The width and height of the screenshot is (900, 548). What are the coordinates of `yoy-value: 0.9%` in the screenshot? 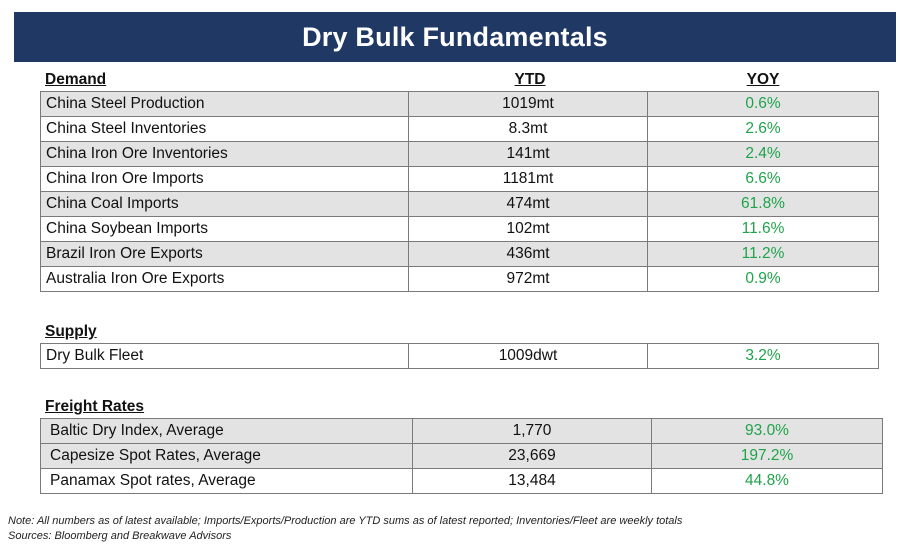 It's located at (763, 279).